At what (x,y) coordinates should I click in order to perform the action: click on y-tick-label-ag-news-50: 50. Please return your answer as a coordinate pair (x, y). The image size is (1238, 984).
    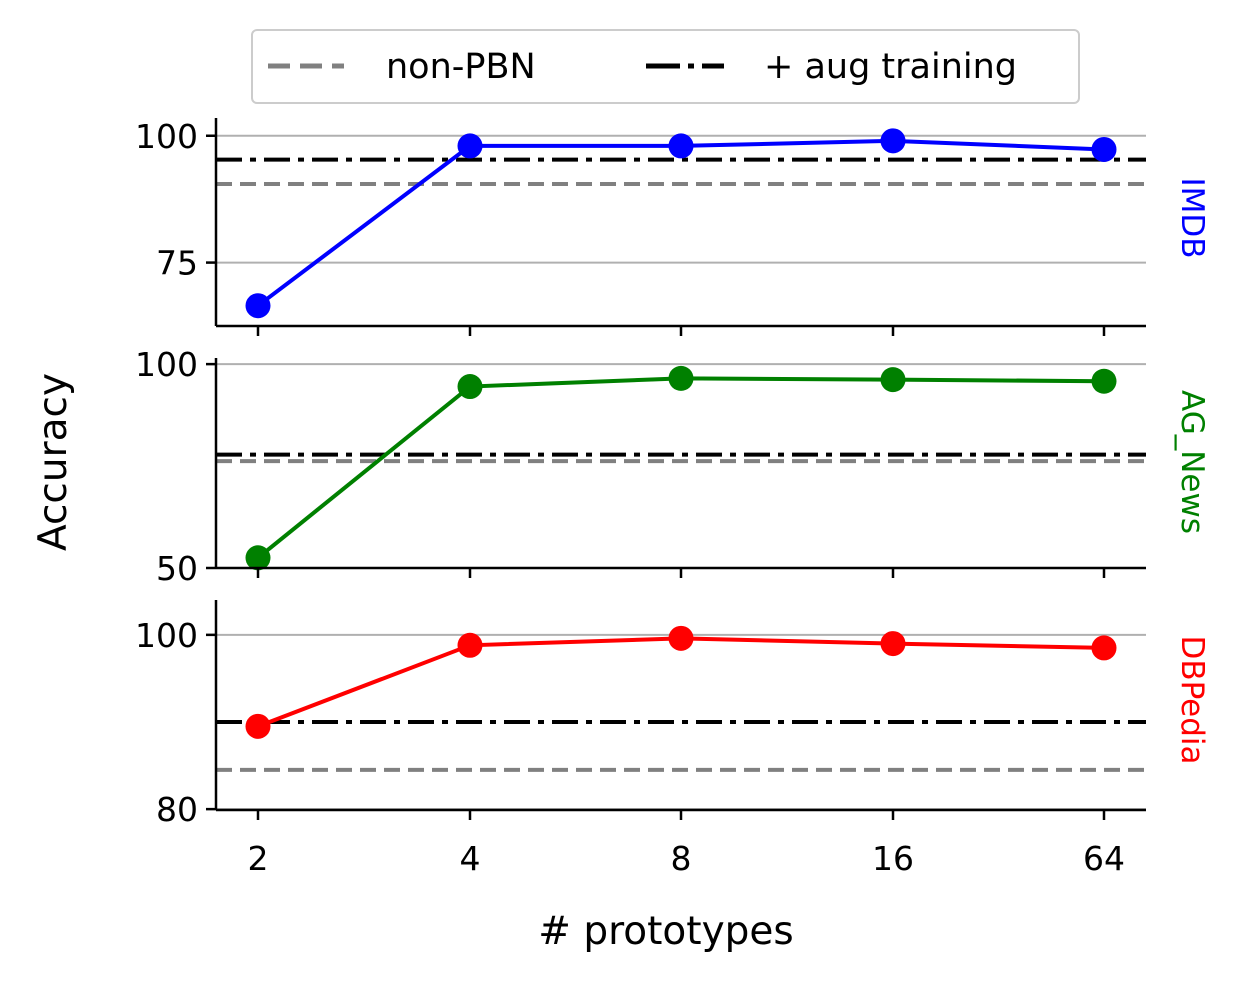
    Looking at the image, I should click on (177, 568).